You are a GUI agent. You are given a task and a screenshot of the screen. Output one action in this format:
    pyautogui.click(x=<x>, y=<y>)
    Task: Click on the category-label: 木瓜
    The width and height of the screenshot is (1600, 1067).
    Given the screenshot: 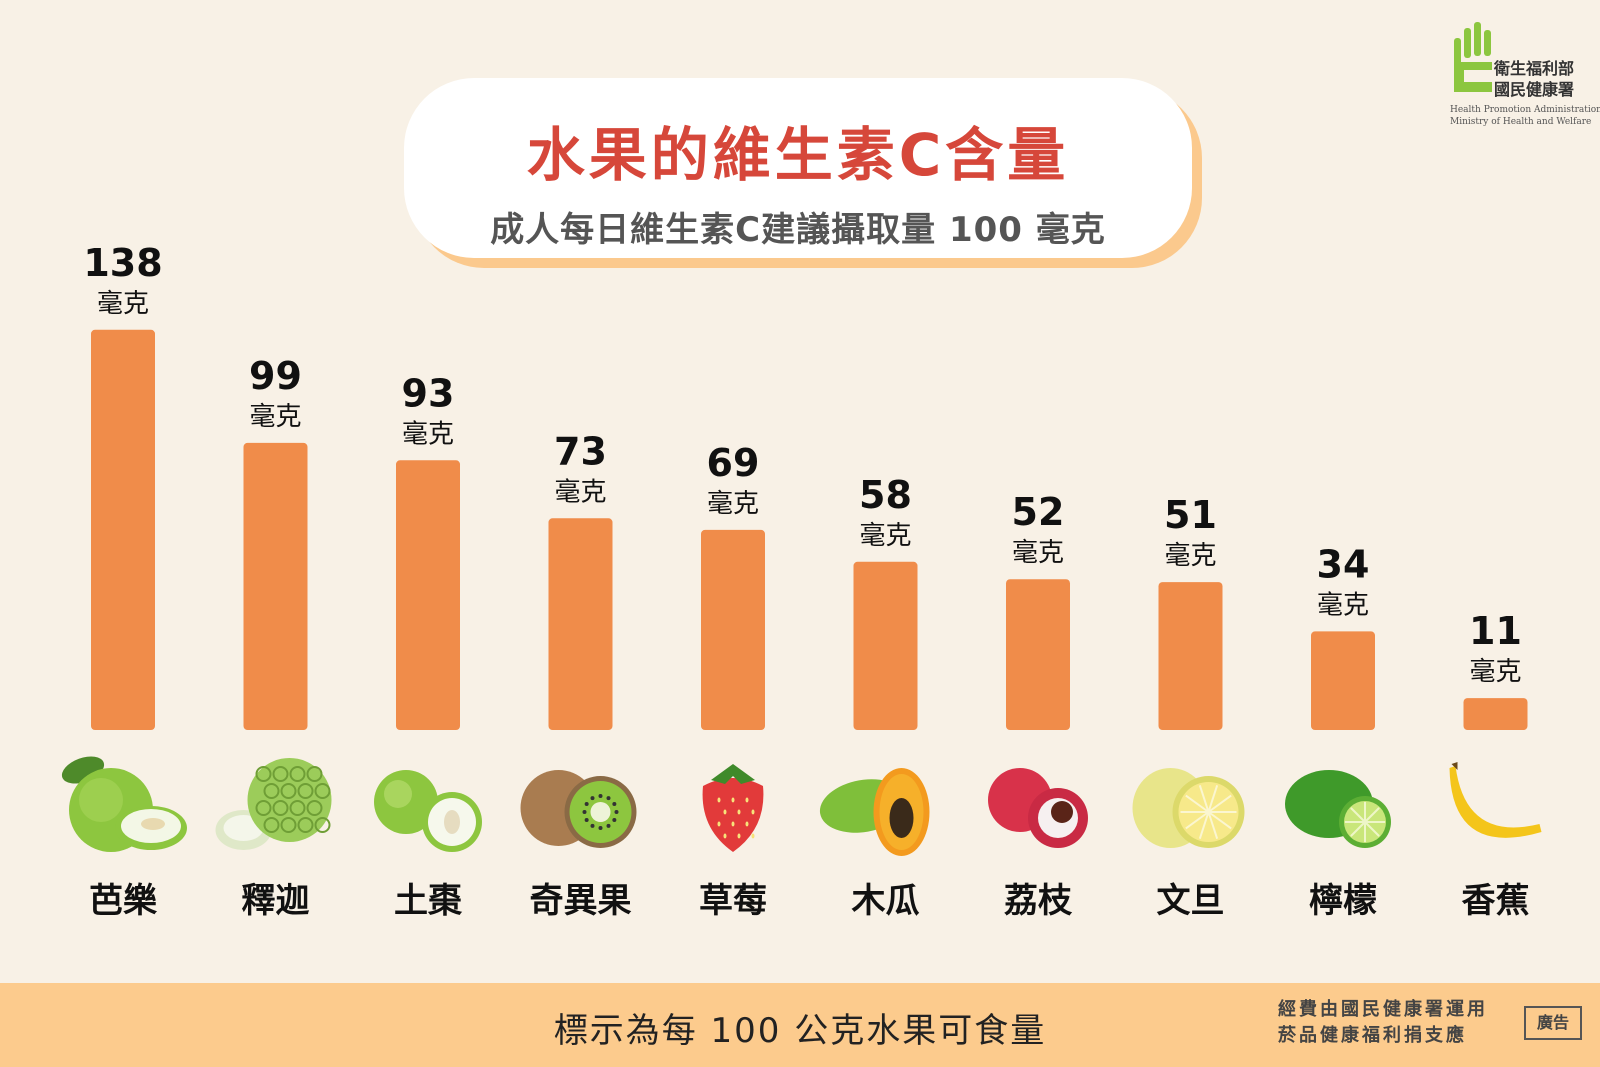 What is the action you would take?
    pyautogui.click(x=885, y=901)
    